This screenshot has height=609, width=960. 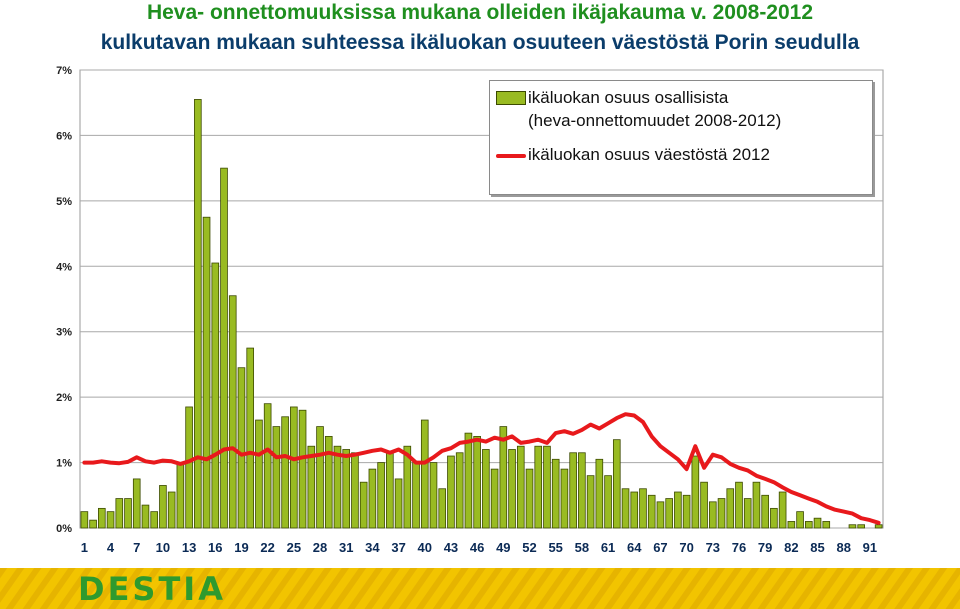 What do you see at coordinates (511, 98) in the screenshot?
I see `legend-bar-swatch` at bounding box center [511, 98].